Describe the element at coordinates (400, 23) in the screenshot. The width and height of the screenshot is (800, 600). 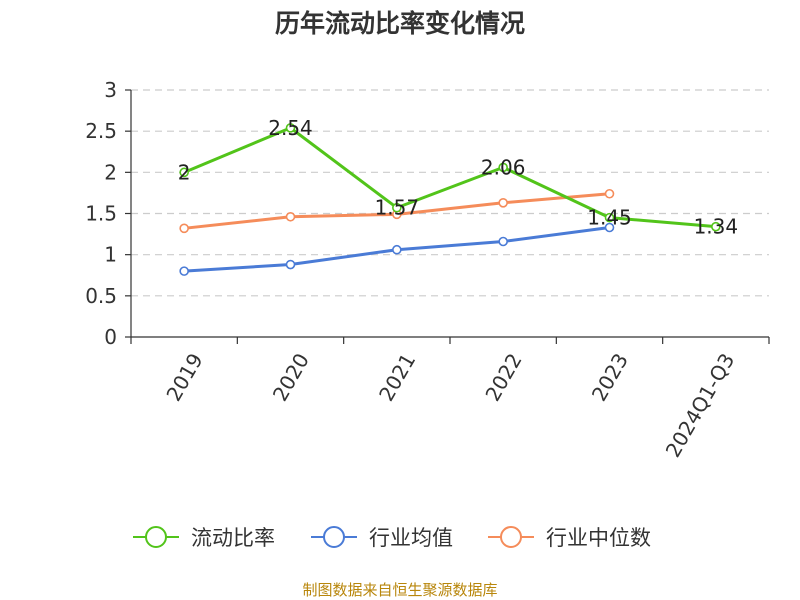
I see `chart-title: 历年流动比率变化情况` at that location.